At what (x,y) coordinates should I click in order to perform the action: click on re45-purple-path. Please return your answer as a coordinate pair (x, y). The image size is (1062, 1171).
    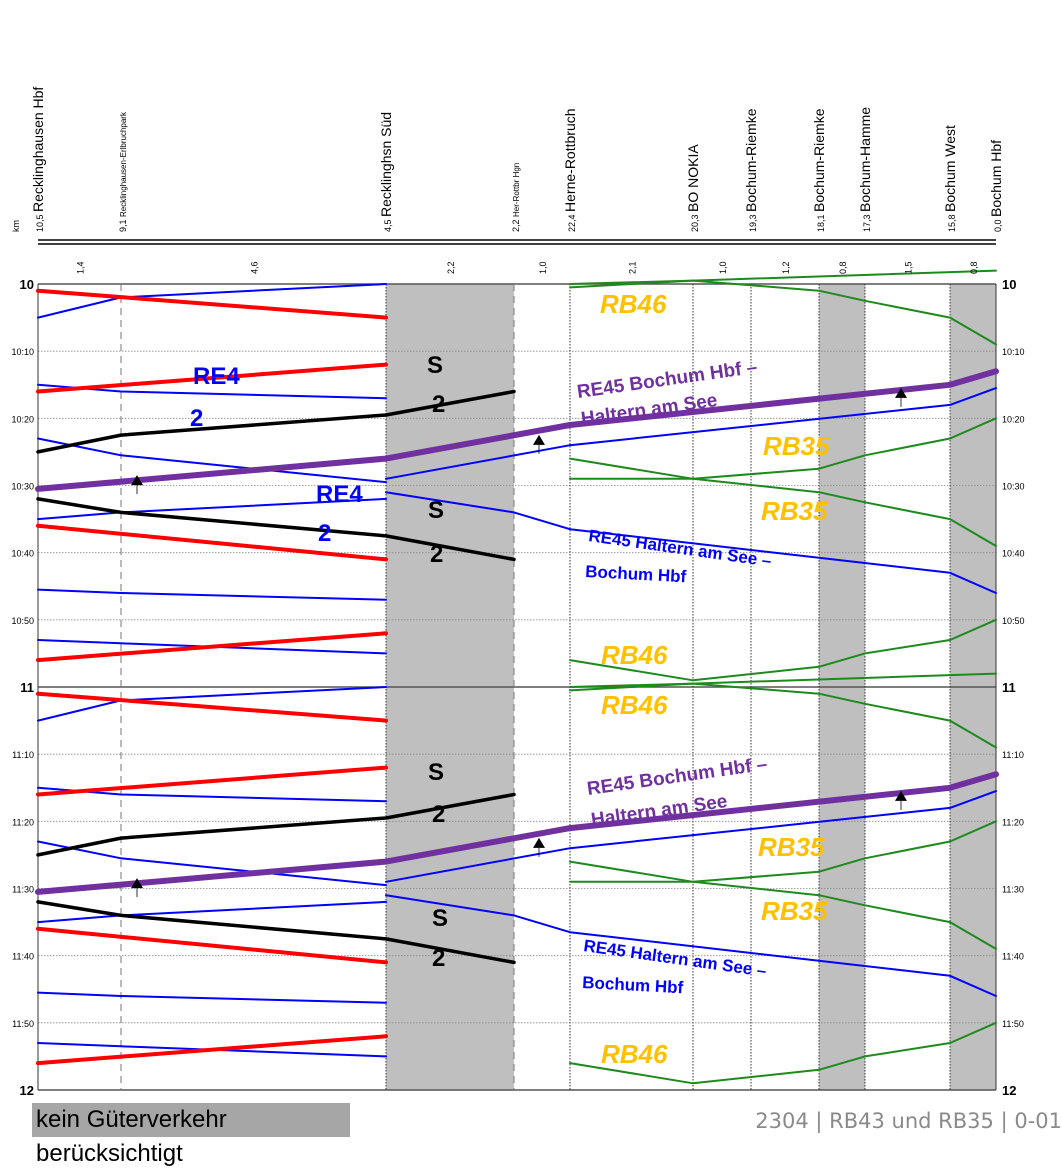
    Looking at the image, I should click on (517, 833).